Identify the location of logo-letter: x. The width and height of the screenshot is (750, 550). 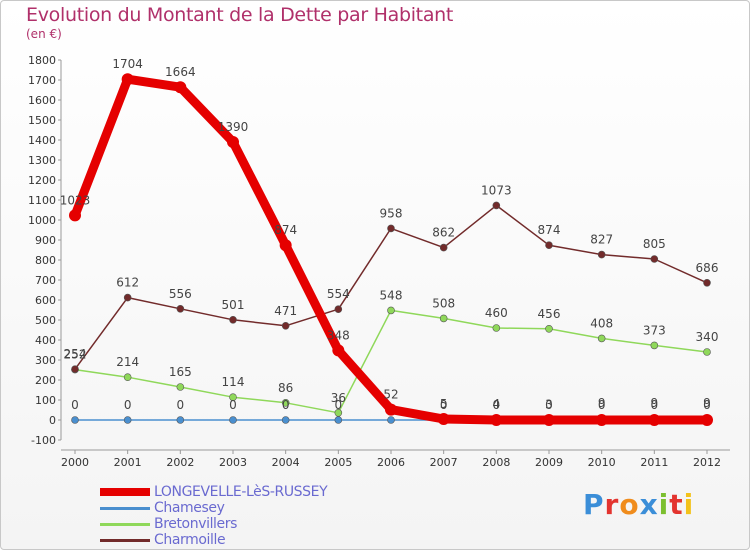
(649, 504).